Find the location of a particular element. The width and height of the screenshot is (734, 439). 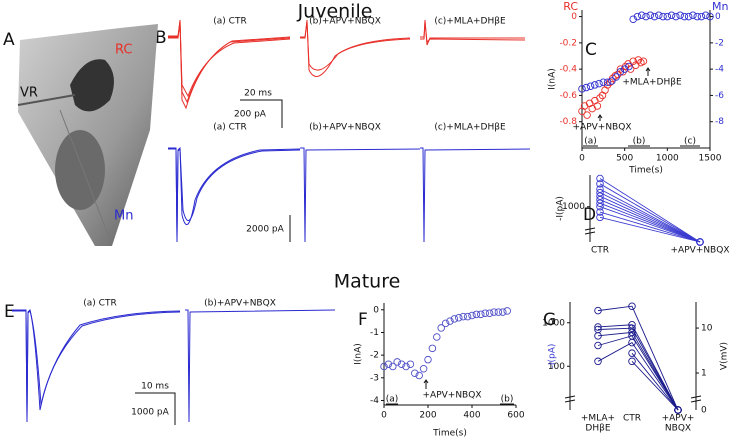

x-tick-label: 1000 is located at coordinates (667, 159).